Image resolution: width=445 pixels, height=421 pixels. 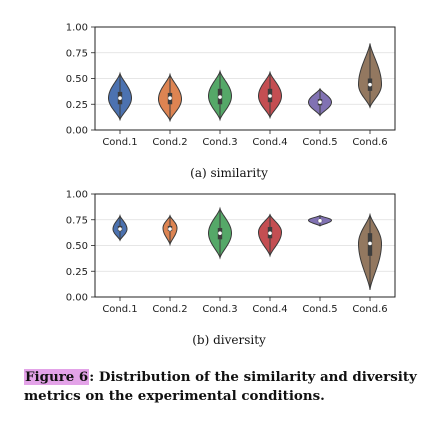 I want to click on diversity-ytick-label: 0.50, so click(x=77, y=246).